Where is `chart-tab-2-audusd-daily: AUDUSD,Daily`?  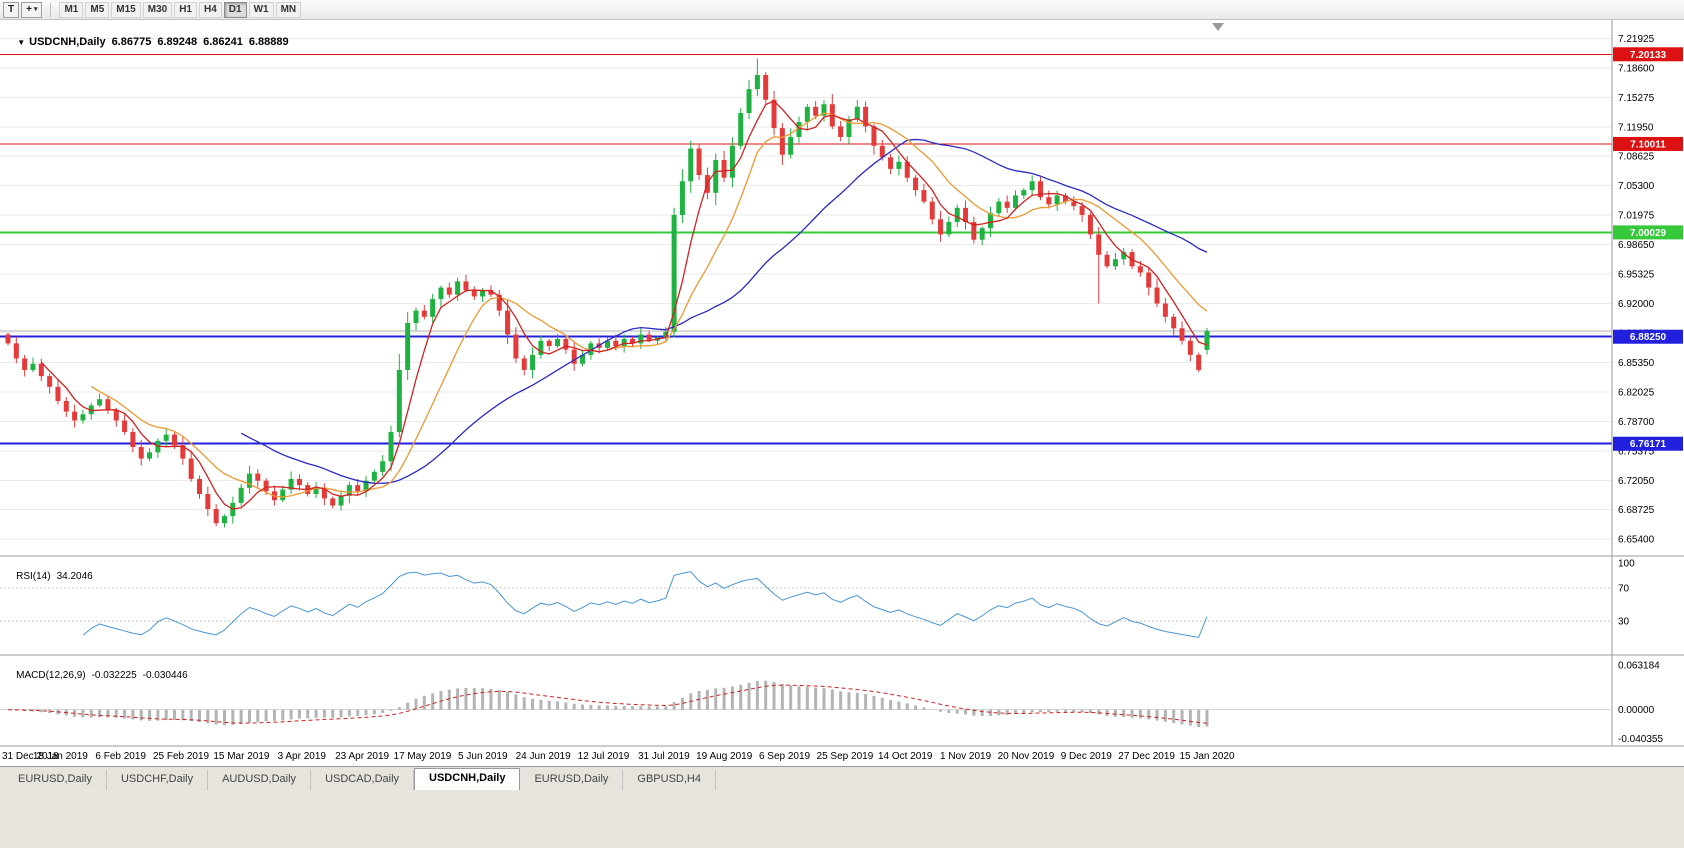
chart-tab-2-audusd-daily: AUDUSD,Daily is located at coordinates (260, 780).